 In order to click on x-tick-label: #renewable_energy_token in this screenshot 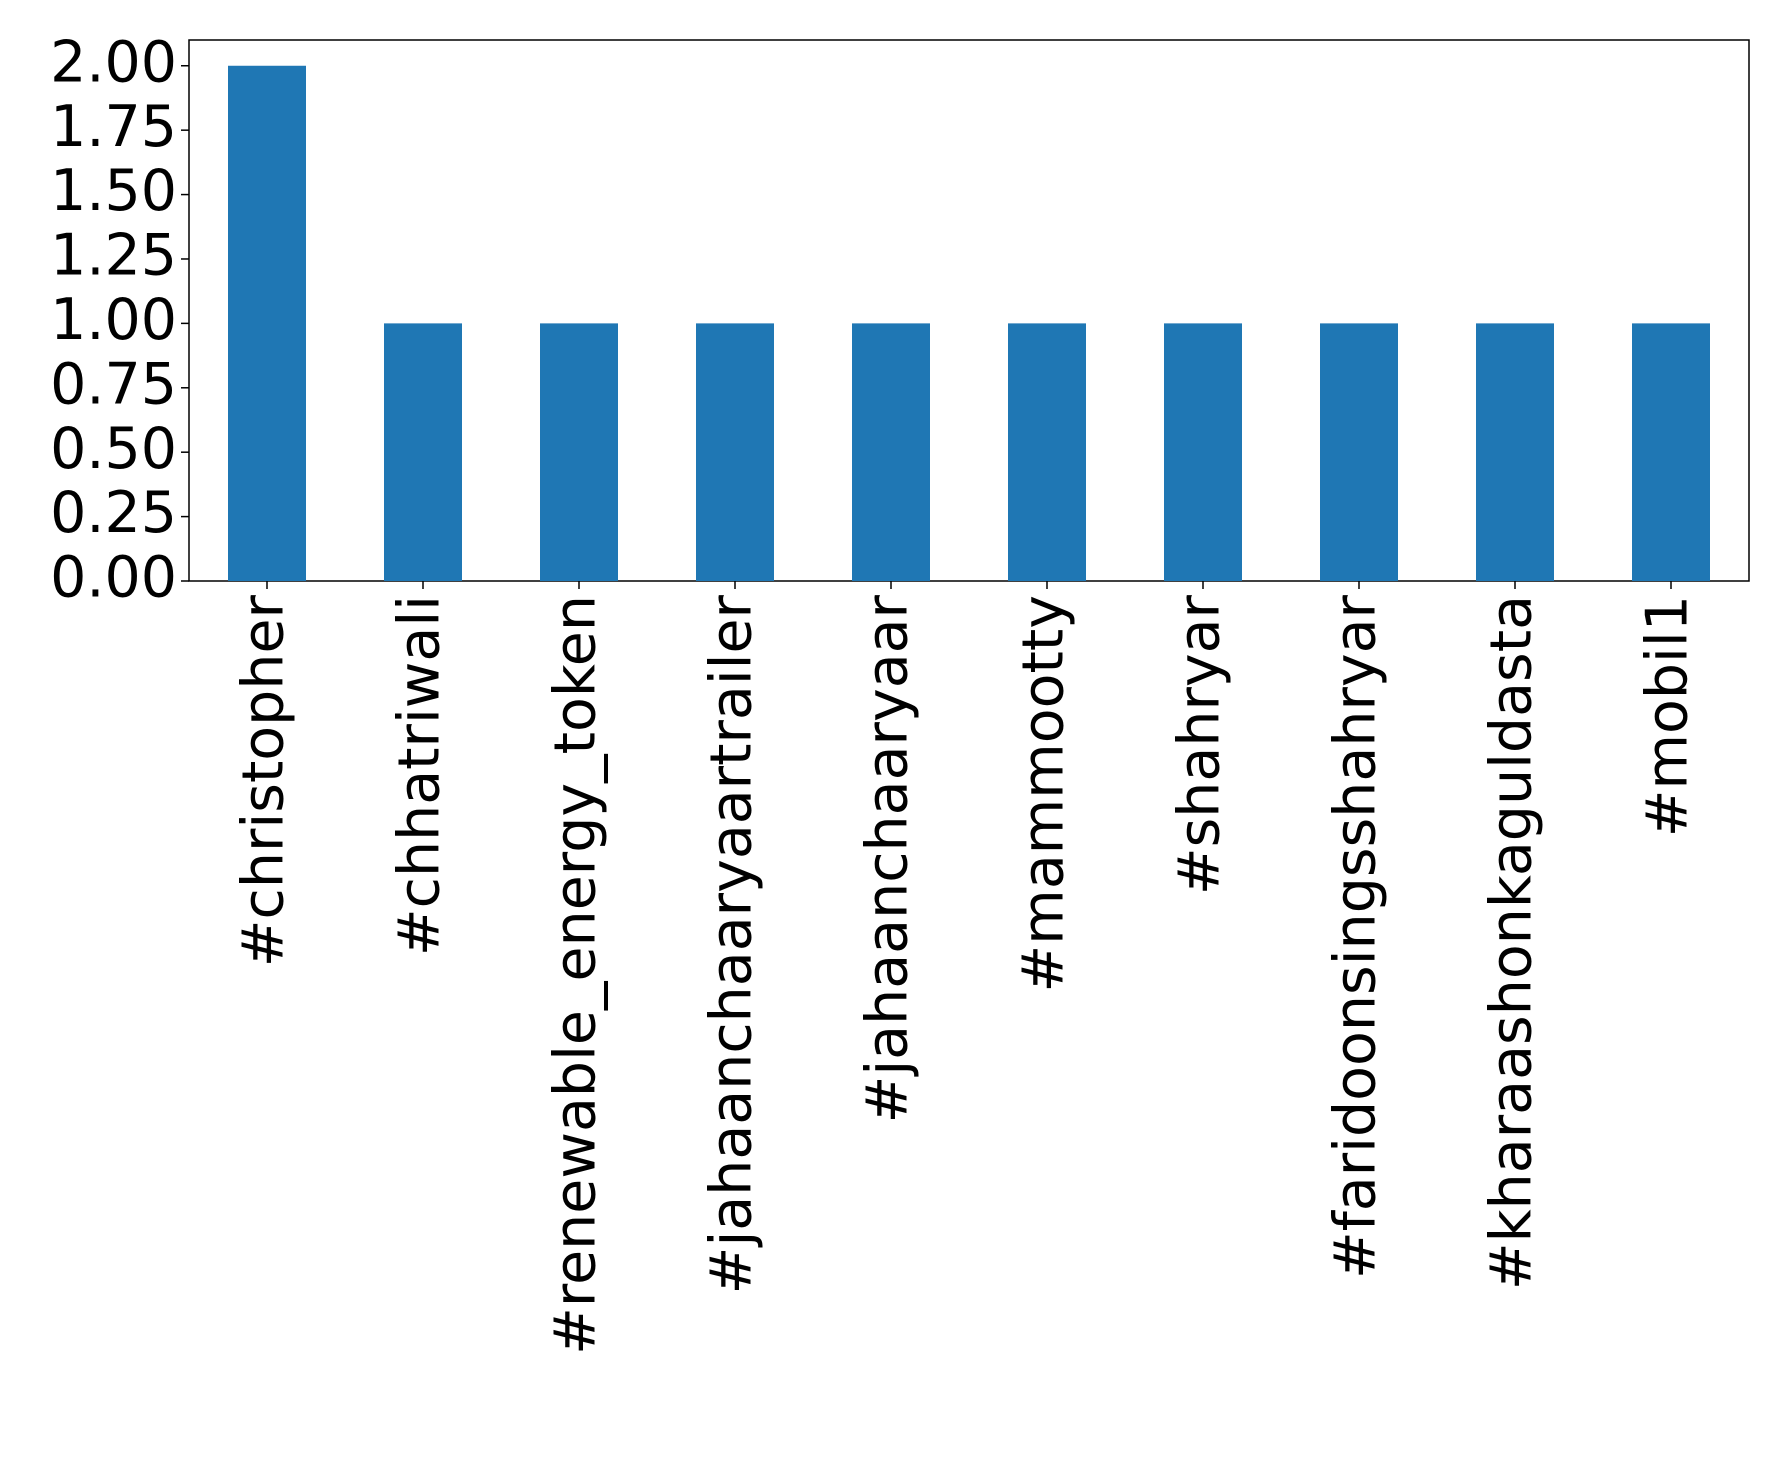, I will do `click(576, 975)`.